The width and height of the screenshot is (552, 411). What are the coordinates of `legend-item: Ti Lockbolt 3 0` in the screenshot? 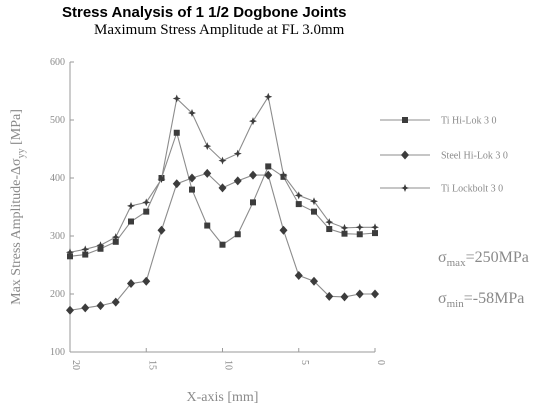 It's located at (441, 189).